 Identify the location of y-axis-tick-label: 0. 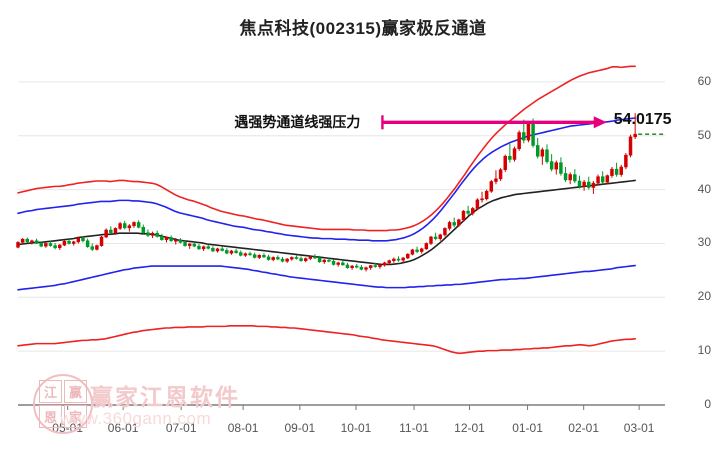
(707, 404).